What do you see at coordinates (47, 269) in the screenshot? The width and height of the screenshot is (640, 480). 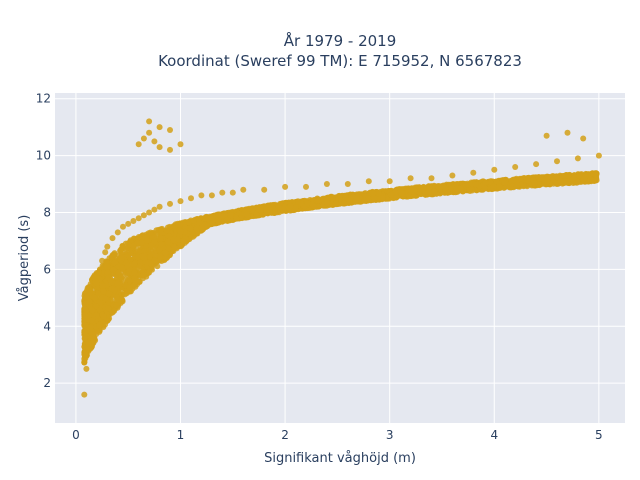 I see `y-tick-label: 6` at bounding box center [47, 269].